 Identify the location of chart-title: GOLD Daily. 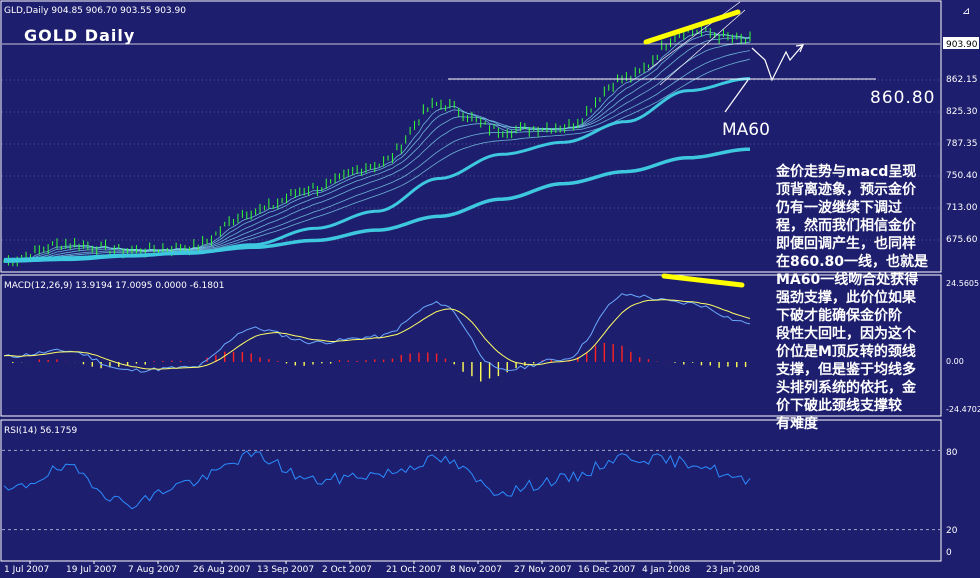
(79, 35).